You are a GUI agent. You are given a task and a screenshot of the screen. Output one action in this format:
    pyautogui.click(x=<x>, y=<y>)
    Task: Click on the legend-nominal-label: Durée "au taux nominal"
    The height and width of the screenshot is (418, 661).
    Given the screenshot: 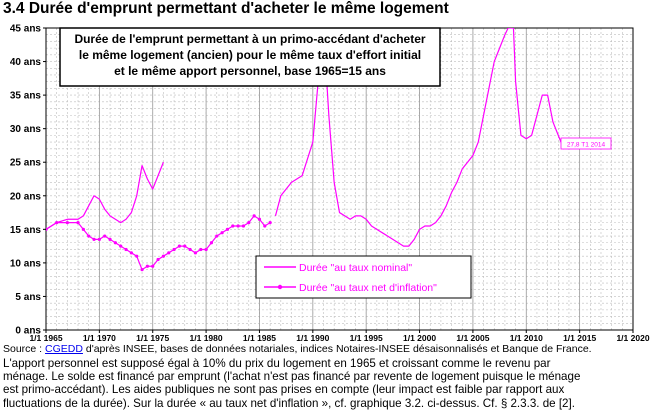 What is the action you would take?
    pyautogui.click(x=355, y=268)
    